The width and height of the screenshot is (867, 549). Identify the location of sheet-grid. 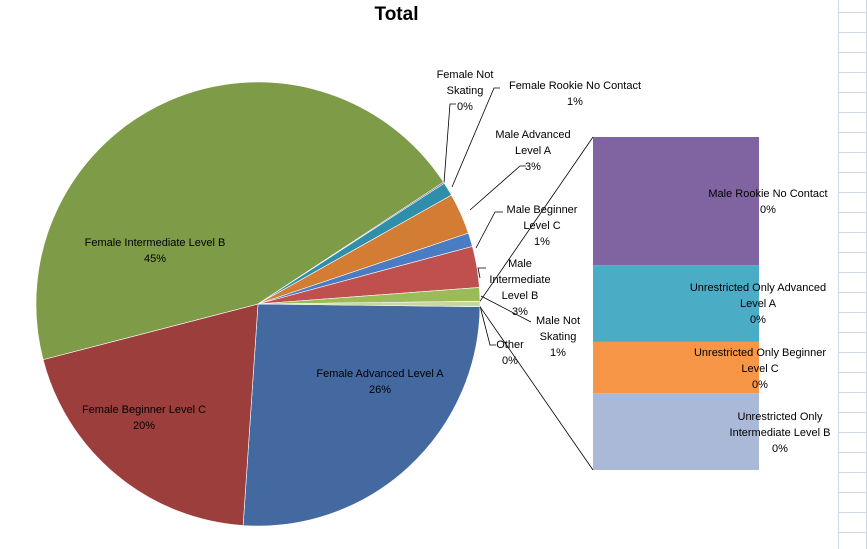
(852, 274).